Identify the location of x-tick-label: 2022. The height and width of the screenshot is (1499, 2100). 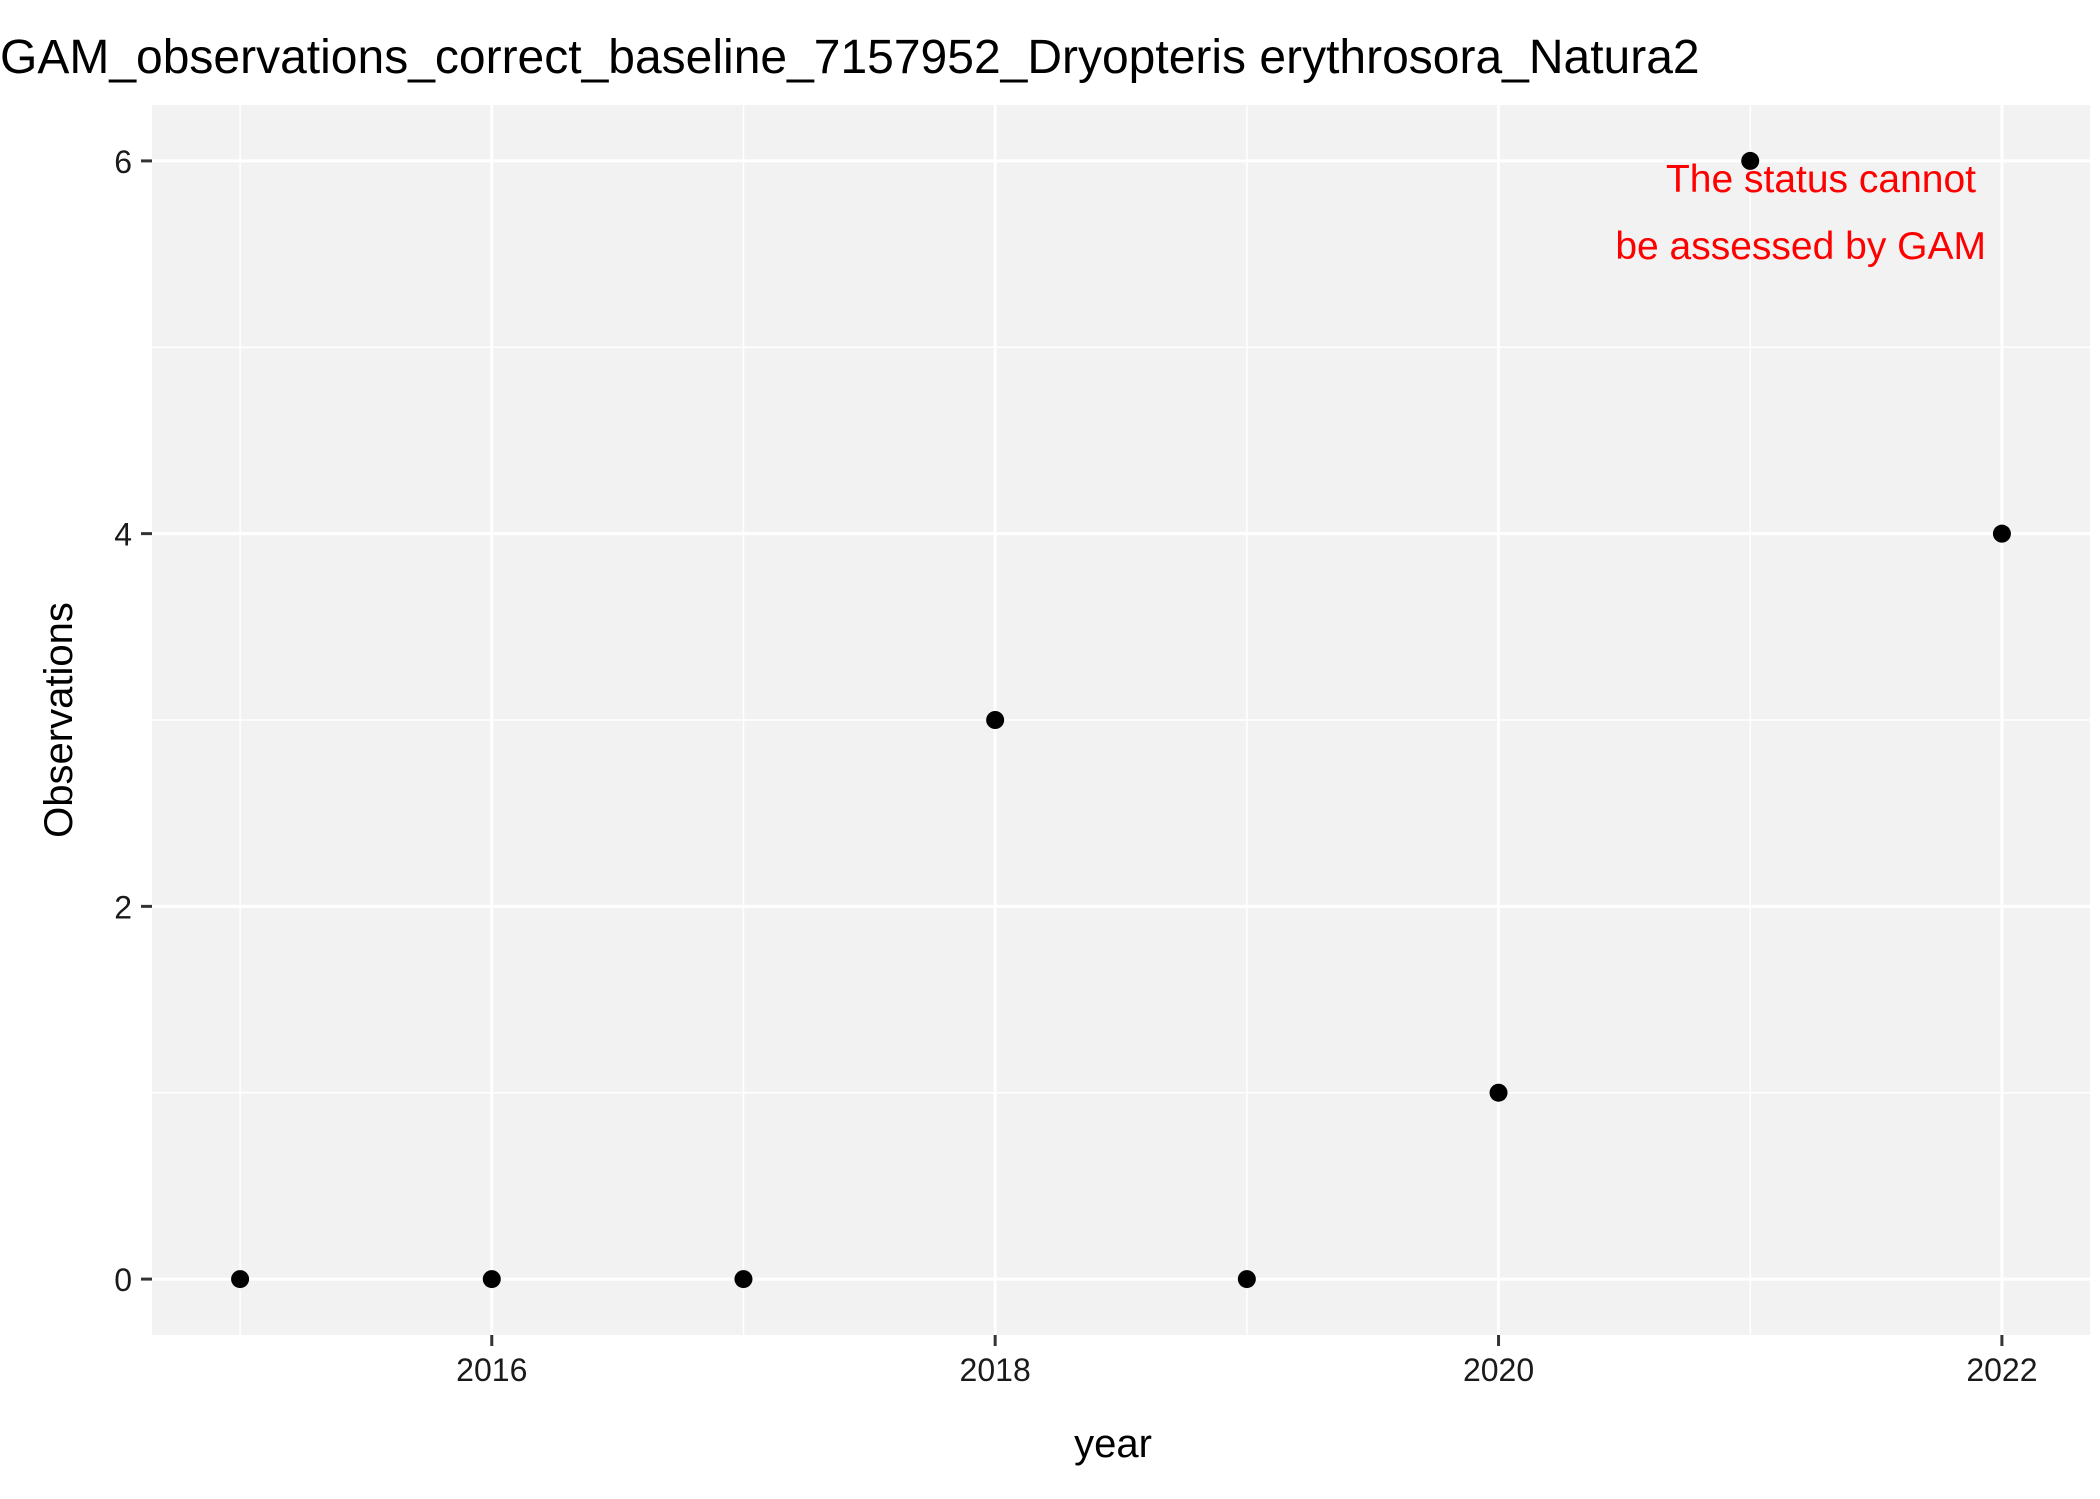
(2001, 1370).